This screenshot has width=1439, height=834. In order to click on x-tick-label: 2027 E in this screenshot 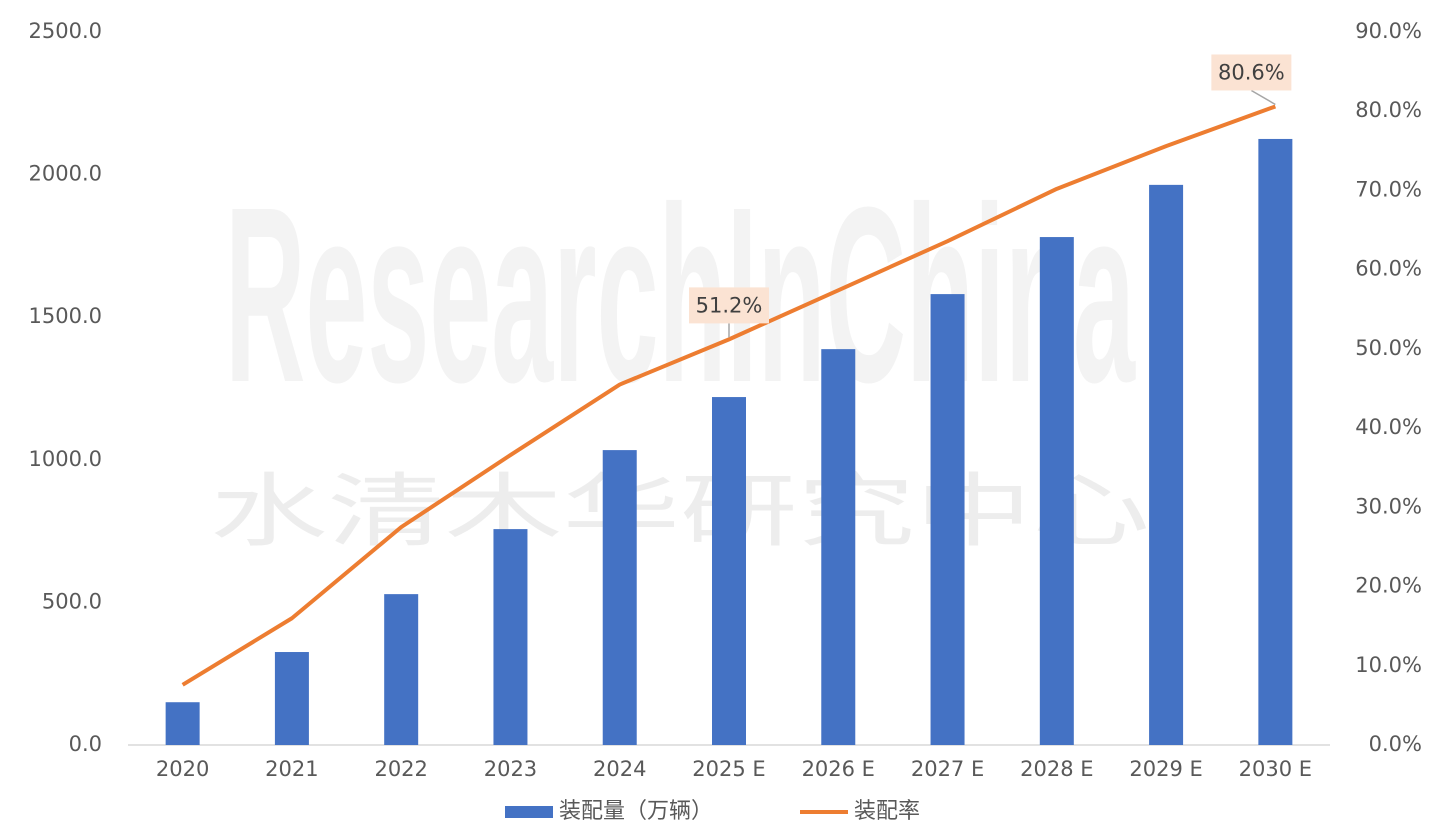, I will do `click(947, 769)`.